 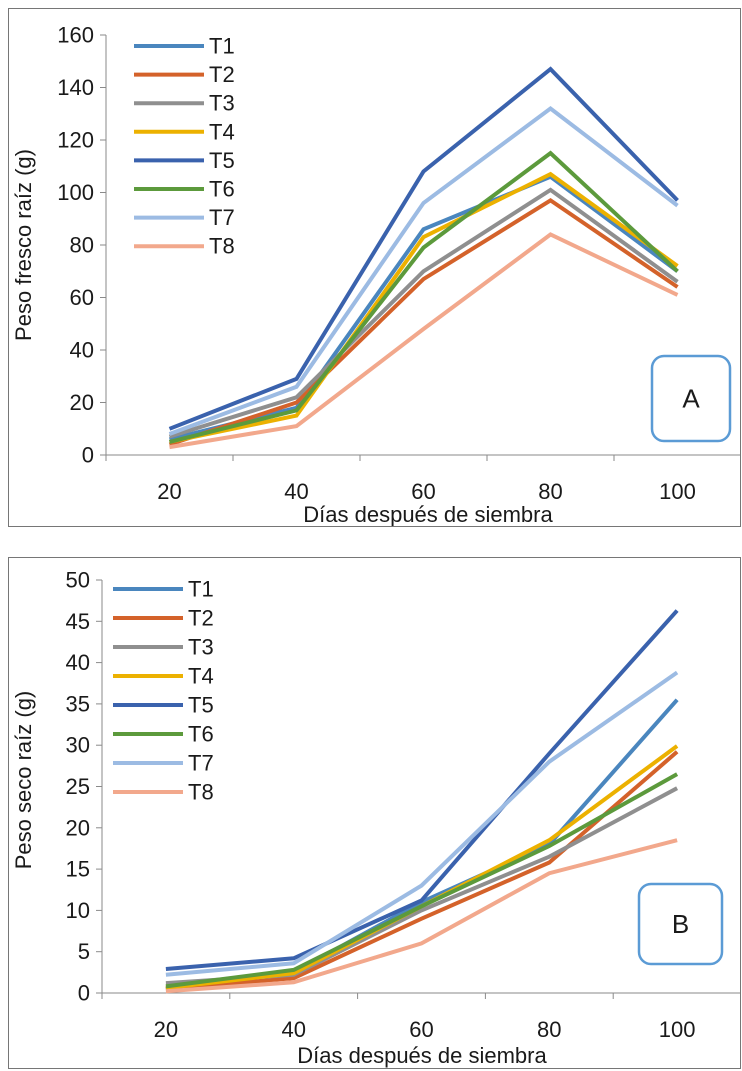 I want to click on y-axis-title: Peso fresco raíz (g), so click(x=23, y=245).